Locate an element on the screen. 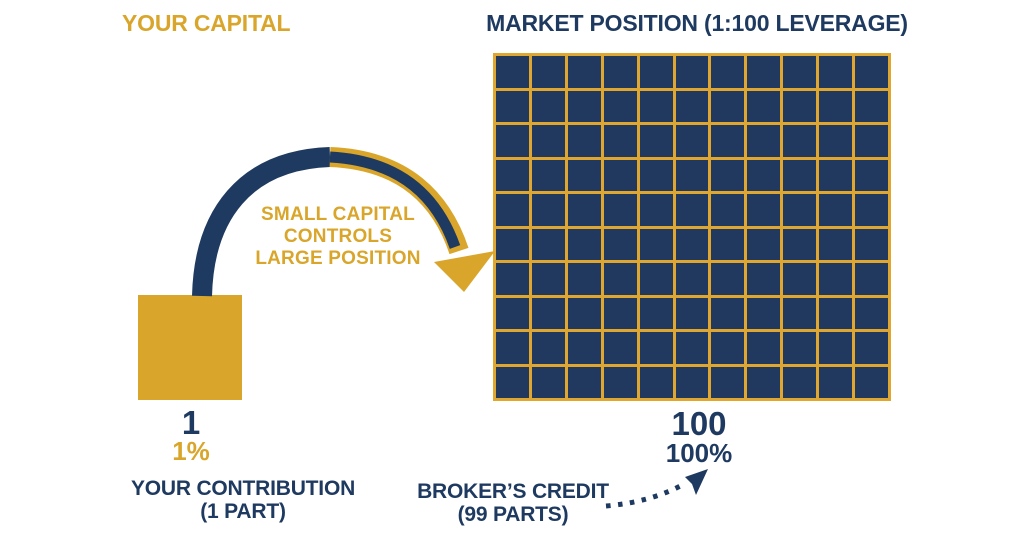 This screenshot has width=1024, height=536. brokers-credit-line2: (99 PARTS) is located at coordinates (513, 514).